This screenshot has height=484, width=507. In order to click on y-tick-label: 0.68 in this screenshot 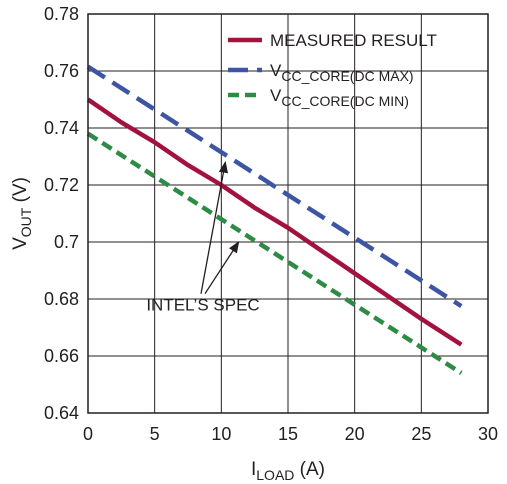, I will do `click(61, 299)`.